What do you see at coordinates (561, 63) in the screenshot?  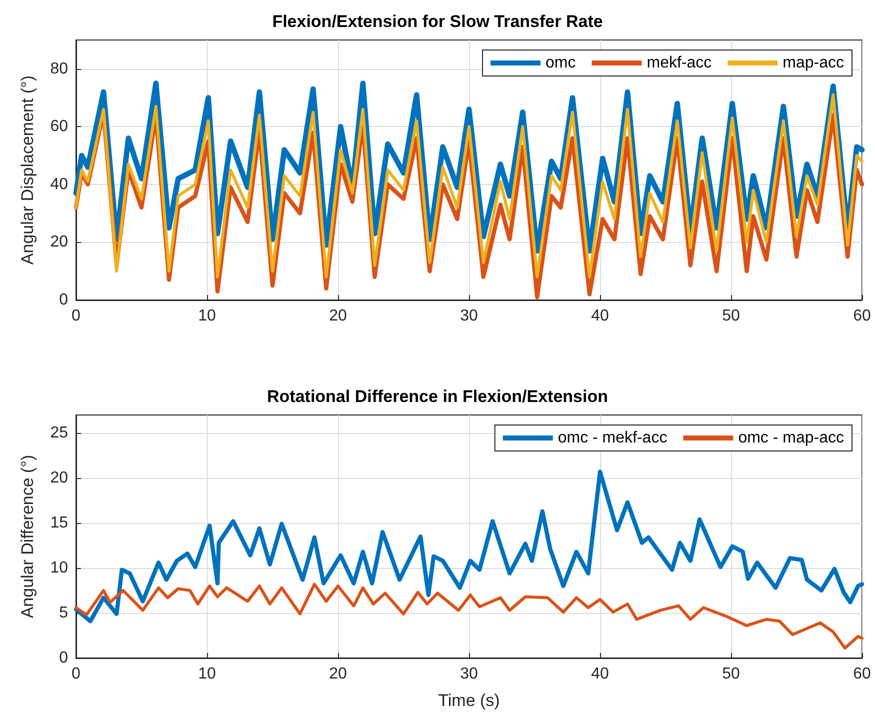 I see `legend-label: omc` at bounding box center [561, 63].